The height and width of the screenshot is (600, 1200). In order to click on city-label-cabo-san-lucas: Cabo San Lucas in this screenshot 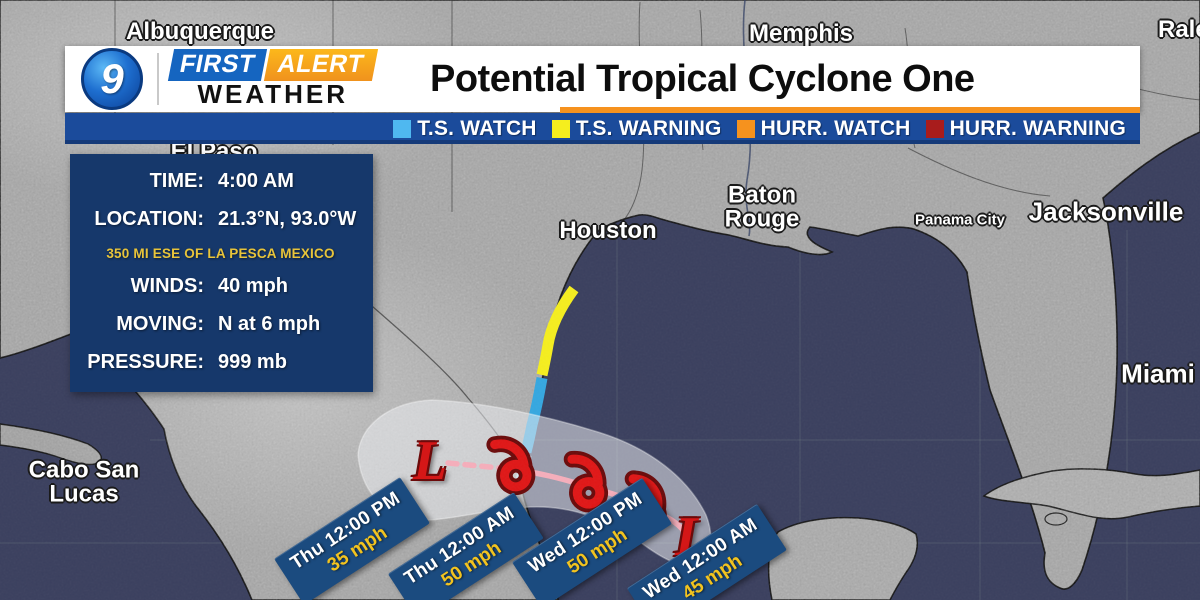, I will do `click(84, 482)`.